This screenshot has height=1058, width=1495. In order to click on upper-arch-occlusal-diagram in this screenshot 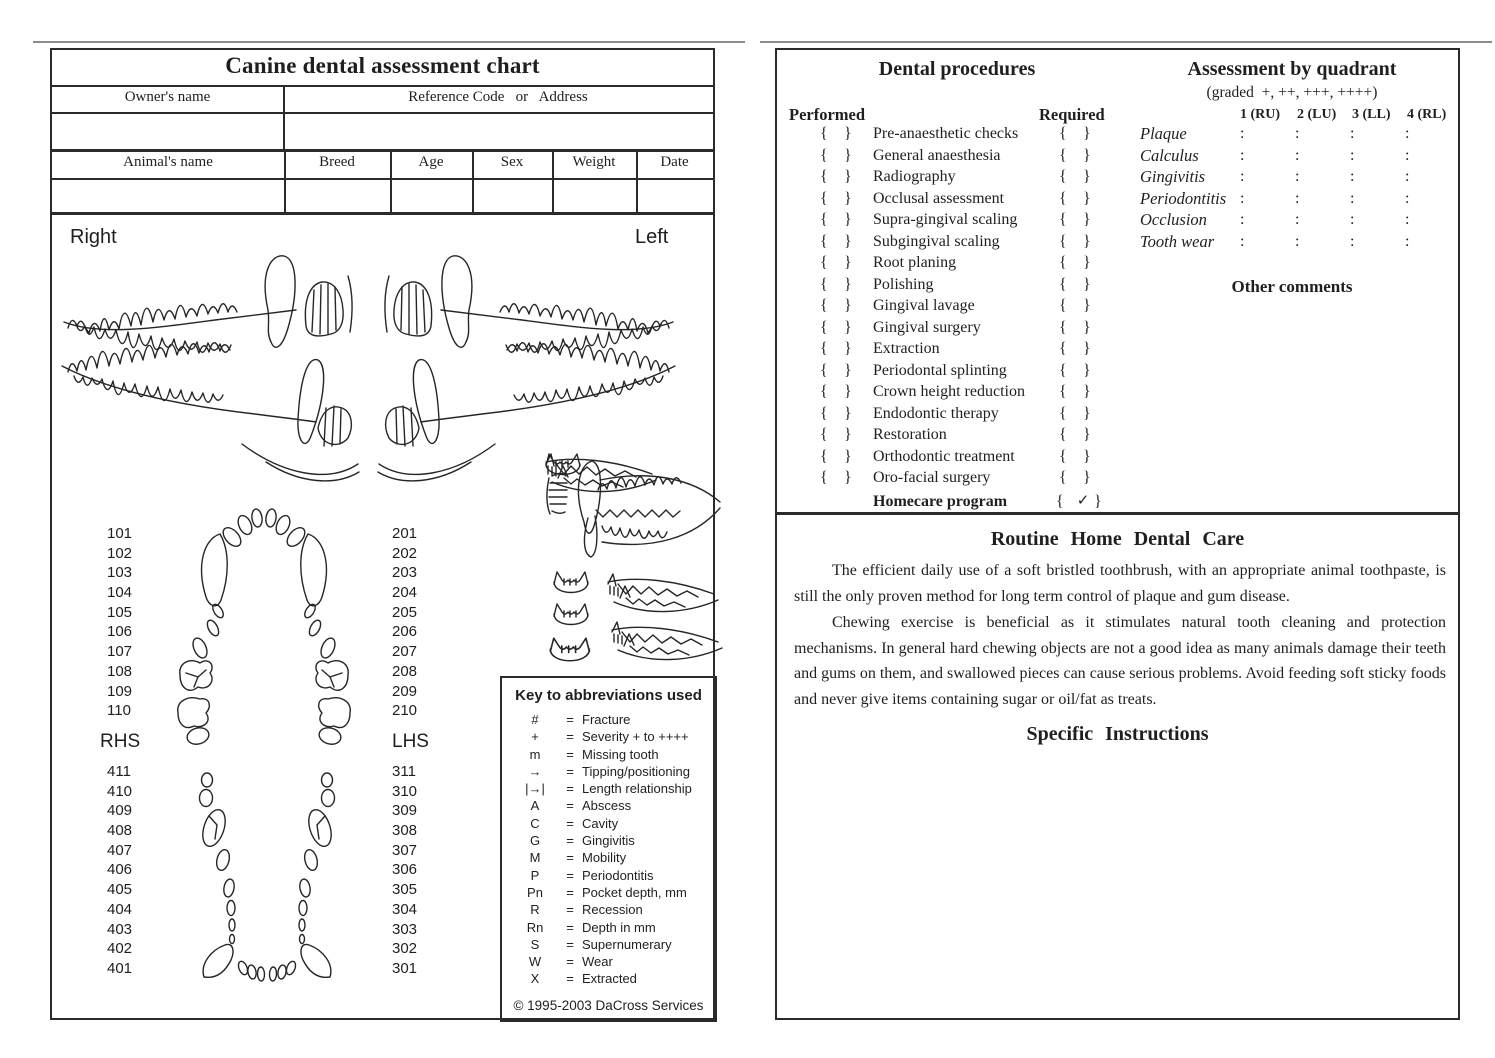, I will do `click(264, 628)`.